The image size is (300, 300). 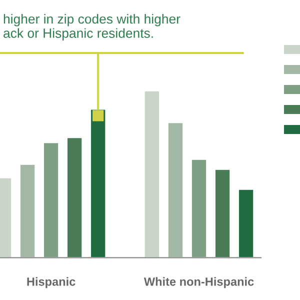 I want to click on x-tick-label: Hispanic, so click(x=51, y=282).